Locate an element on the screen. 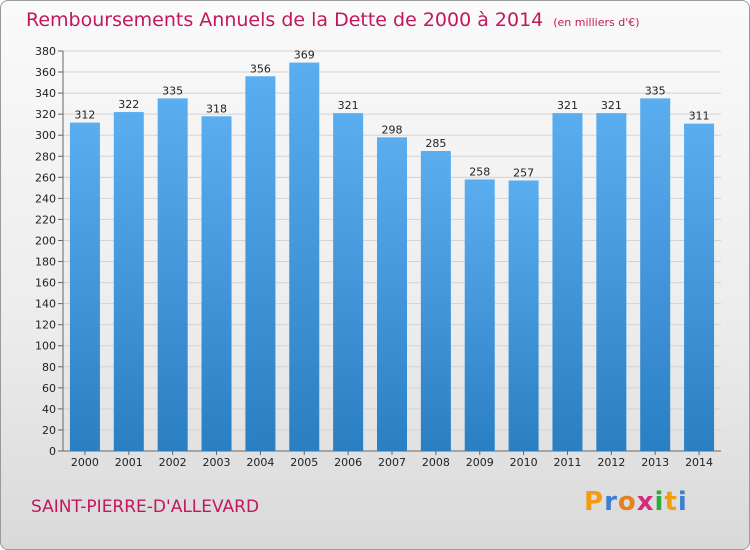  x-tick-label: 2005 is located at coordinates (304, 462).